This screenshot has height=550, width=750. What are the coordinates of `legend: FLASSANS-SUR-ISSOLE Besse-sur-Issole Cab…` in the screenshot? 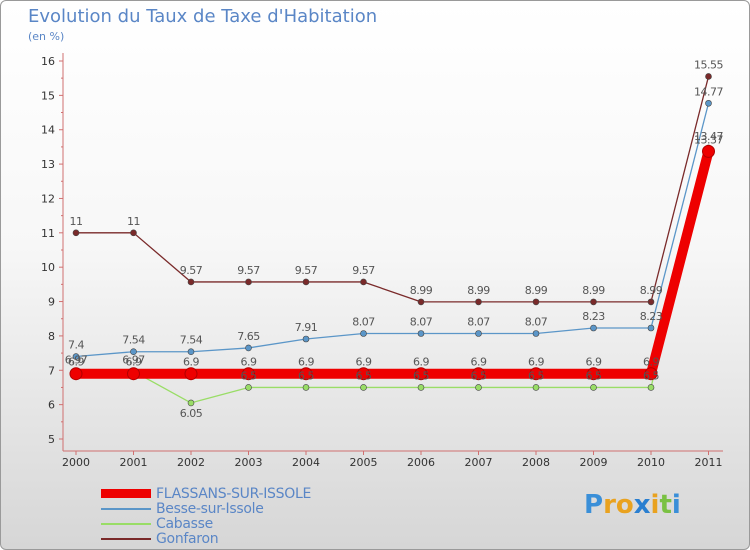 It's located at (206, 516).